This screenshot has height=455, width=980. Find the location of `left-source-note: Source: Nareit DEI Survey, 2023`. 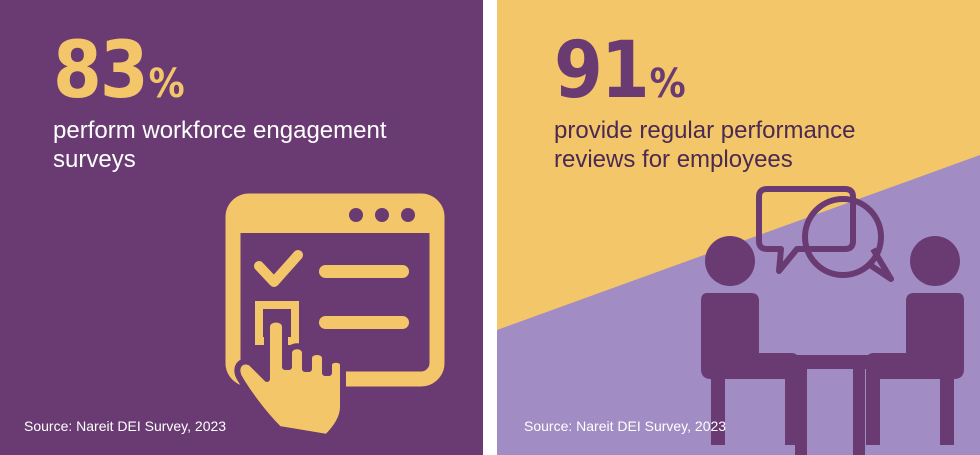

left-source-note: Source: Nareit DEI Survey, 2023 is located at coordinates (125, 426).